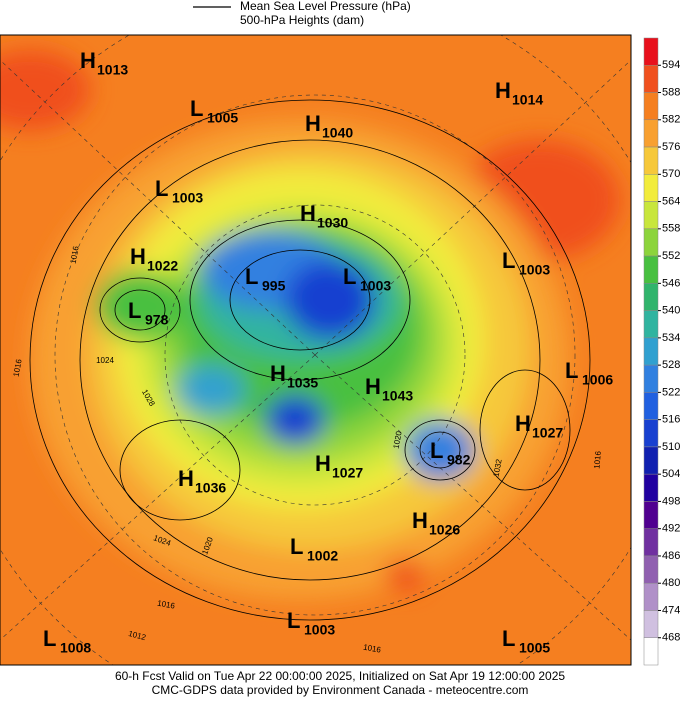  I want to click on center-pressure: 1026, so click(444, 530).